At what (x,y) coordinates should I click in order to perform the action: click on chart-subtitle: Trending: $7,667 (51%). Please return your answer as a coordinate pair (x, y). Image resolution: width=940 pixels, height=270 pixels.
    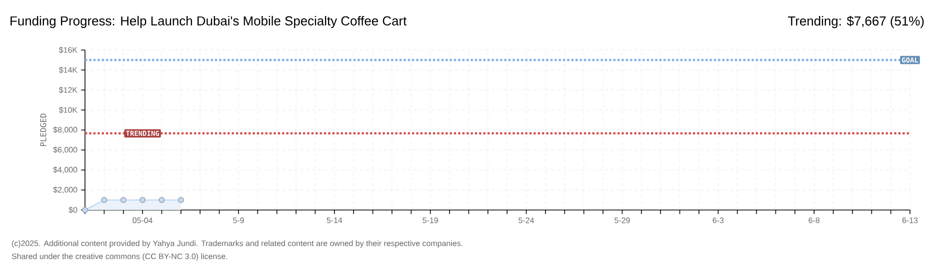
    Looking at the image, I should click on (856, 22).